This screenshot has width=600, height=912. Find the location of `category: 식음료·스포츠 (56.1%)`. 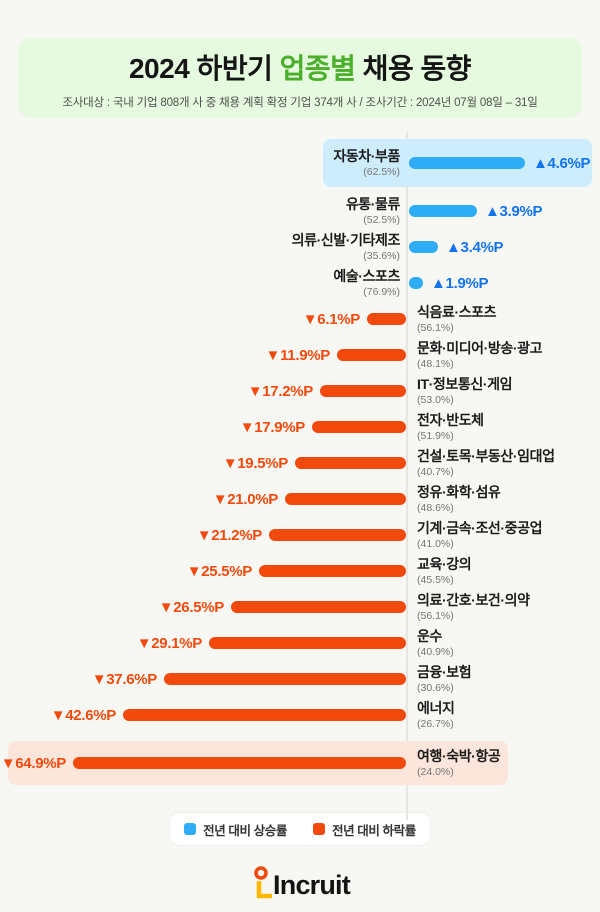

category: 식음료·스포츠 (56.1%) is located at coordinates (457, 319).